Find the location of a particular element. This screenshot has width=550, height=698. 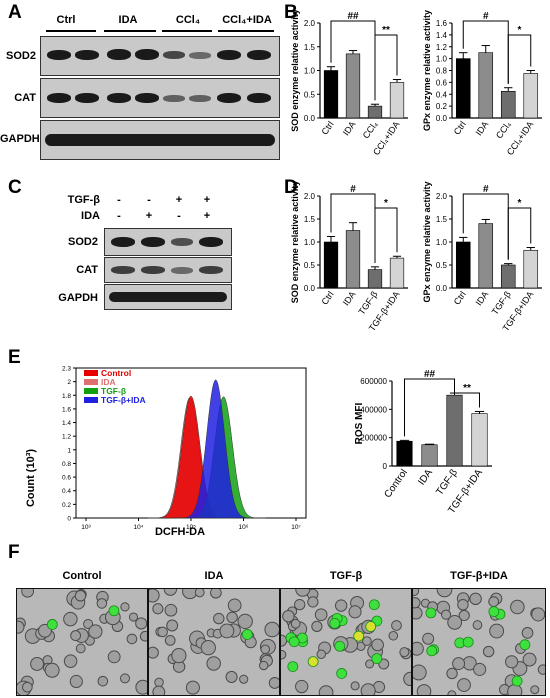

x-tick-label: 10⁴ is located at coordinates (138, 527).